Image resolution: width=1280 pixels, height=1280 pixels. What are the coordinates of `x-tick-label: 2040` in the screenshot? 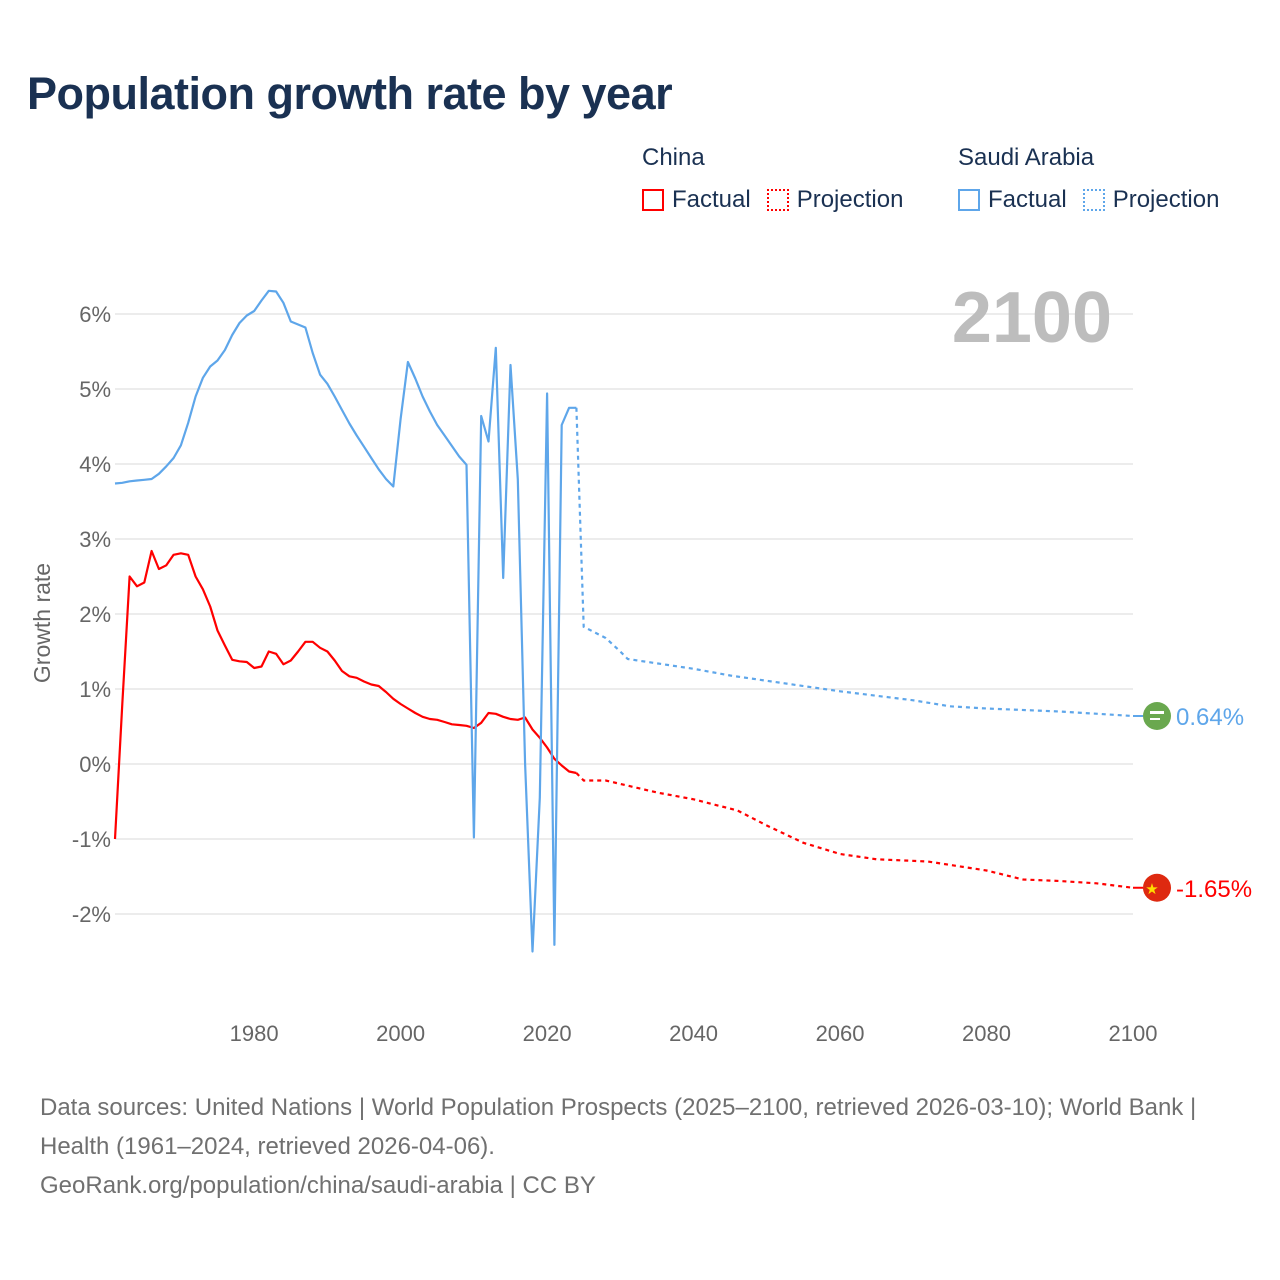 It's located at (693, 1033).